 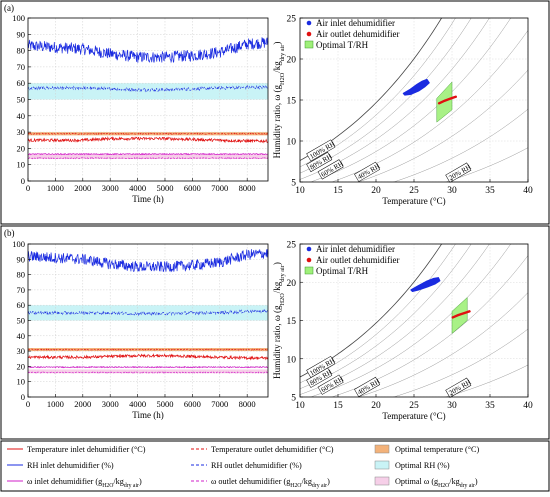 What do you see at coordinates (355, 23) in the screenshot?
I see `legend-inlet-label: Air inlet dehumidifier` at bounding box center [355, 23].